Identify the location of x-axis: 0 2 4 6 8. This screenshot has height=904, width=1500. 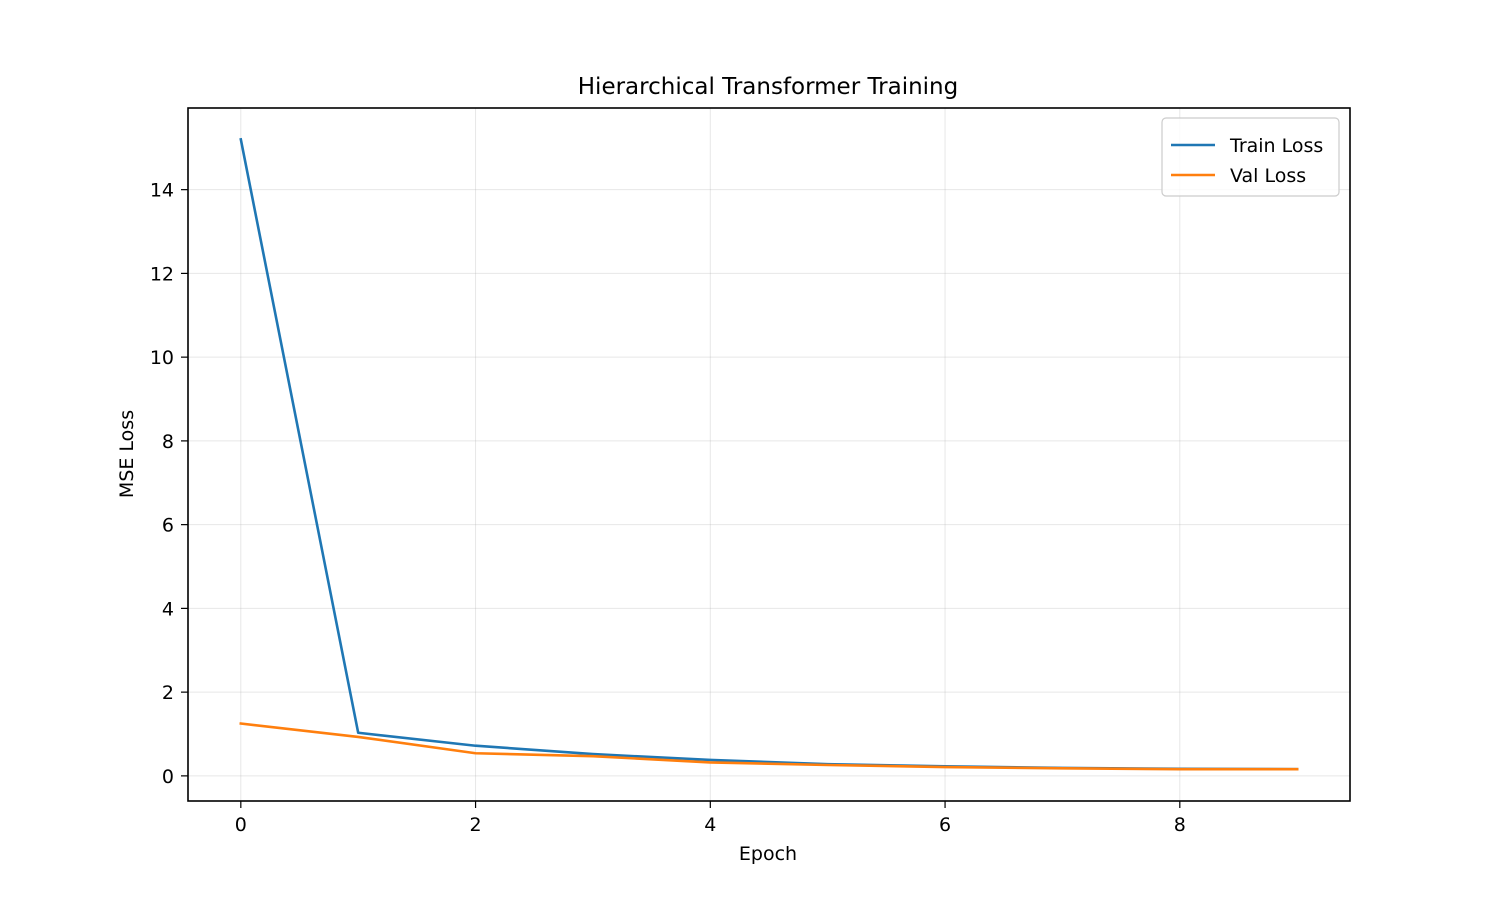
(710, 818).